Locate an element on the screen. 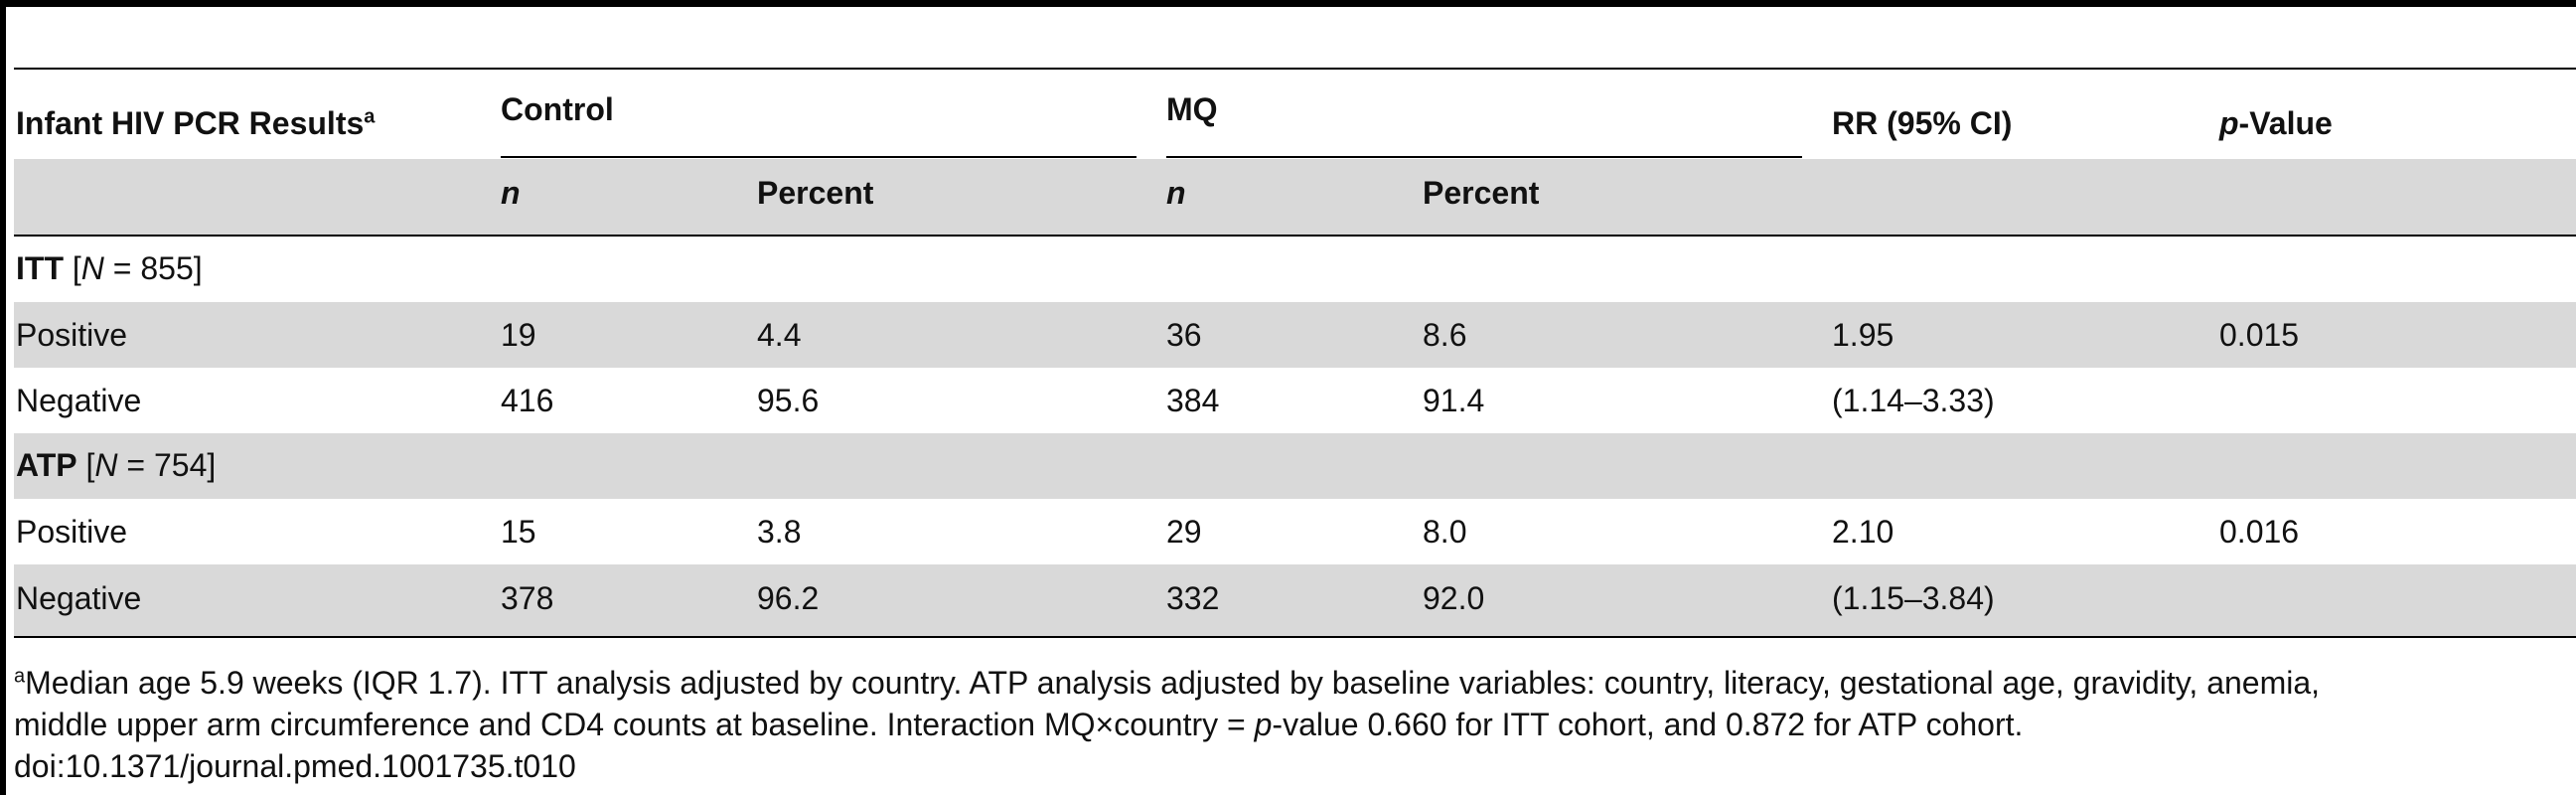  cell-rr: 1.95 is located at coordinates (1863, 335).